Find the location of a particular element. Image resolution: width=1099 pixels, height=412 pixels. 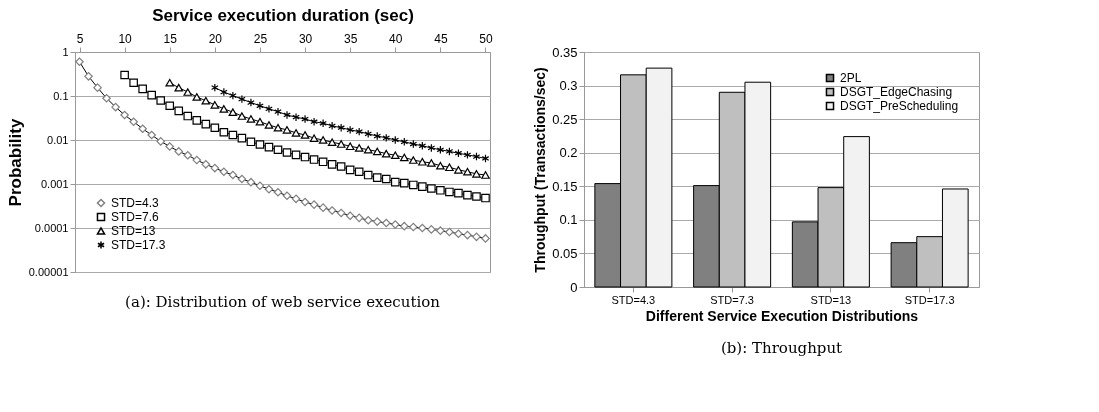

y-tick-label: 1 is located at coordinates (65, 51).